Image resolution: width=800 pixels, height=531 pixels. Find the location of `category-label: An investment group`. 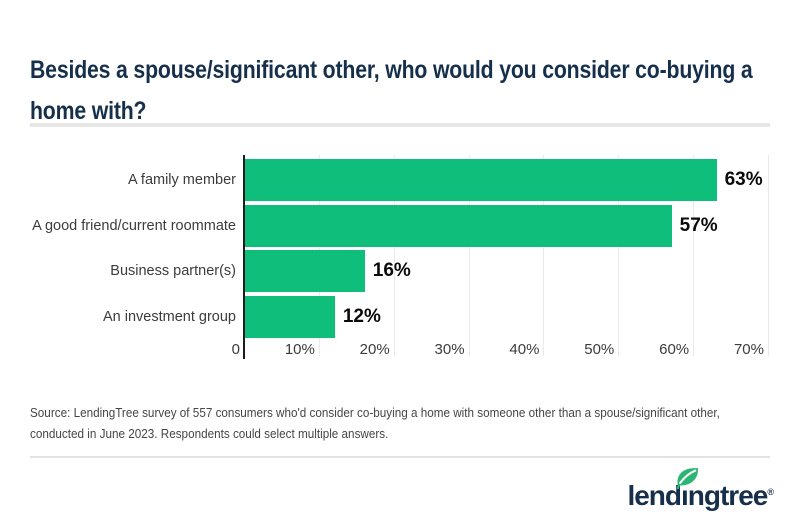

category-label: An investment group is located at coordinates (169, 316).